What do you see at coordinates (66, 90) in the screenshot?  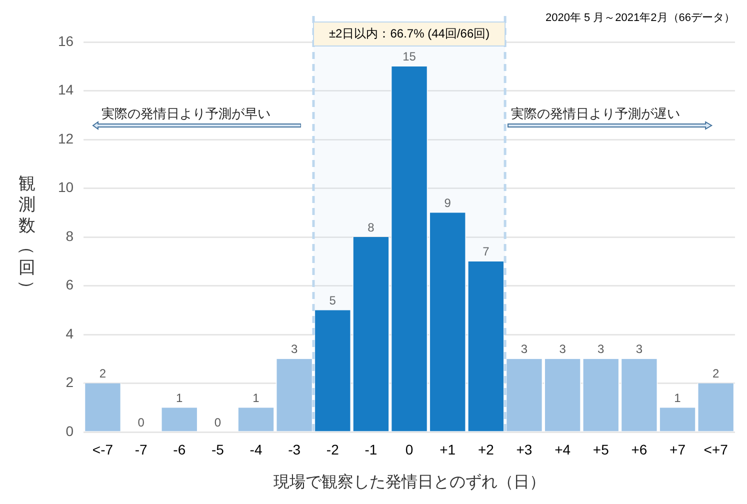 I see `y-tick-label: 14` at bounding box center [66, 90].